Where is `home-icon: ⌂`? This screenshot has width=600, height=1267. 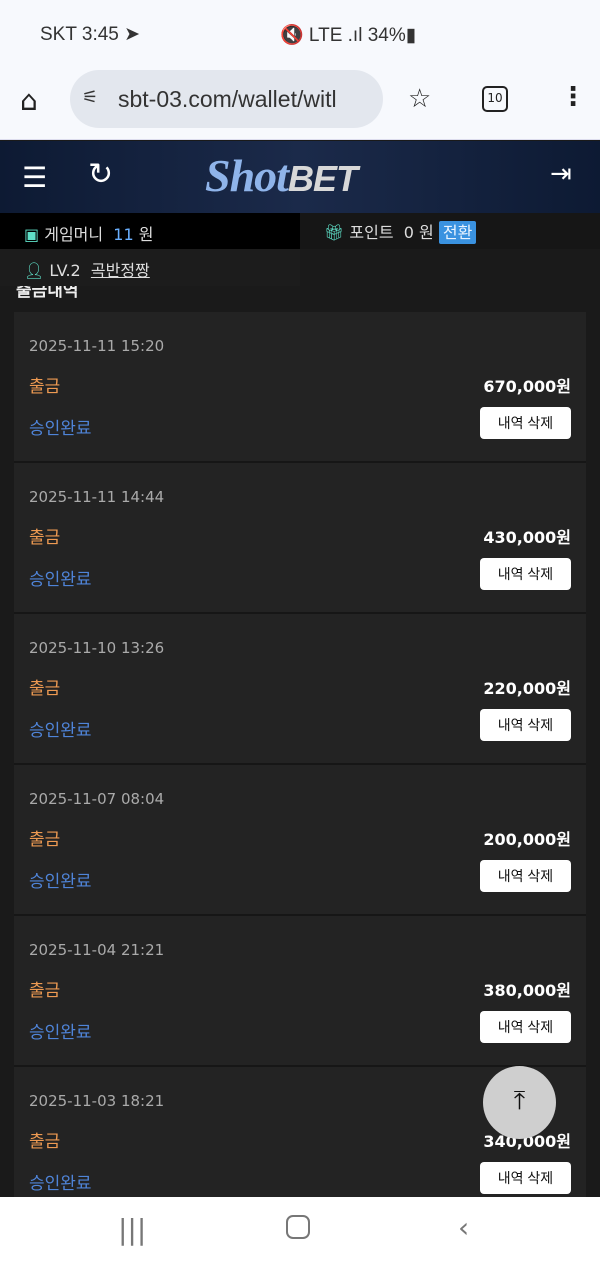
home-icon: ⌂ is located at coordinates (29, 100).